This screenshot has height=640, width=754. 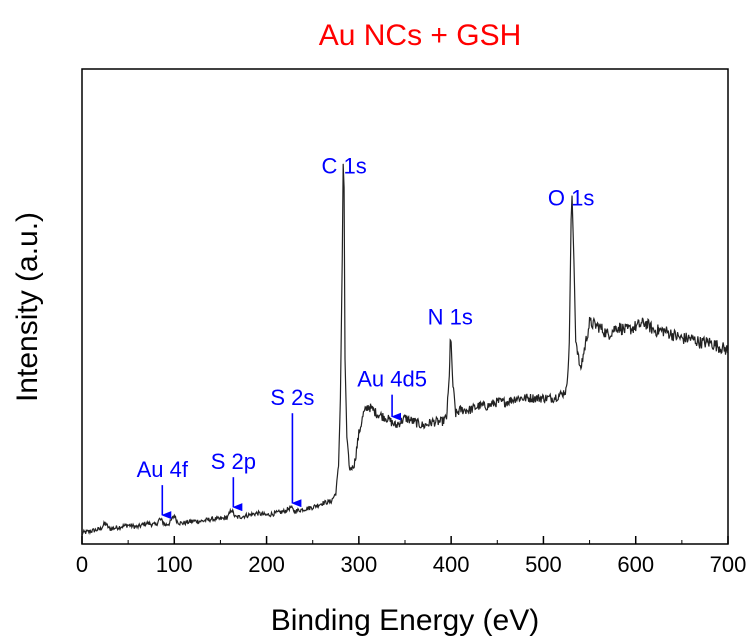 I want to click on x-tick-label: 300, so click(x=358, y=564).